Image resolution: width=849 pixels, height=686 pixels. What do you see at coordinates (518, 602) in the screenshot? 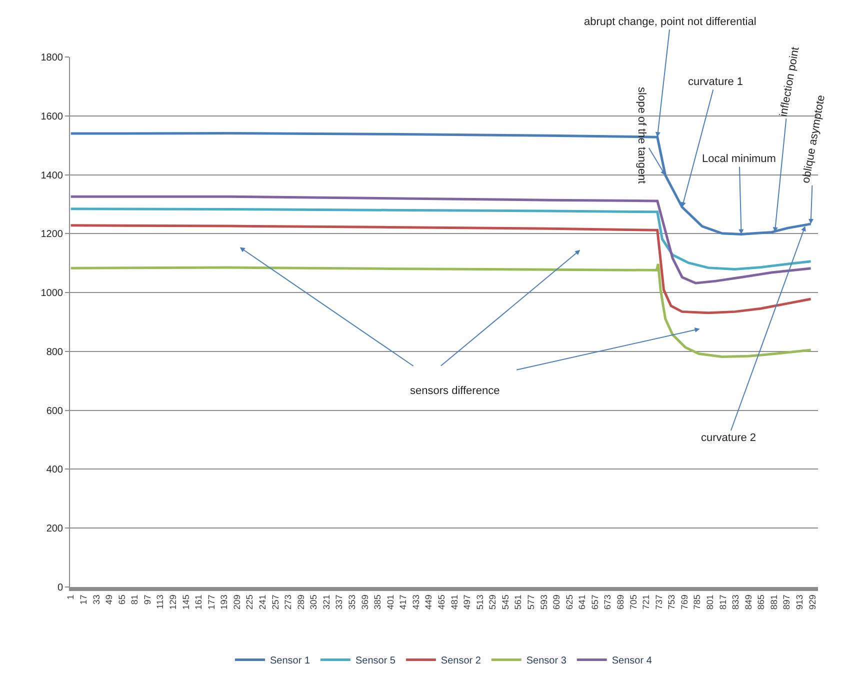
I see `x-tick-label: 561` at bounding box center [518, 602].